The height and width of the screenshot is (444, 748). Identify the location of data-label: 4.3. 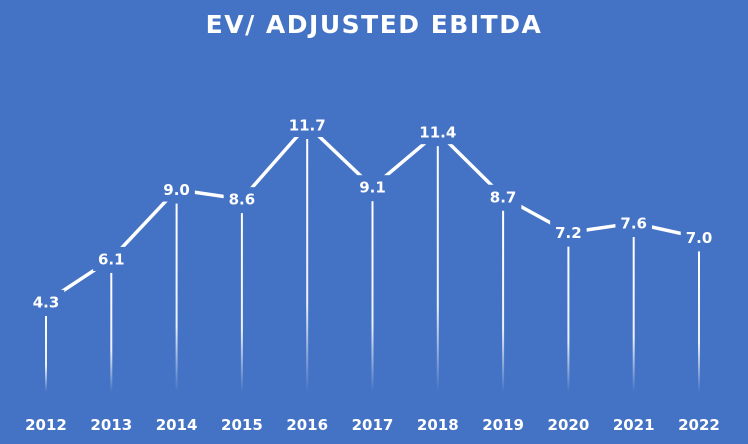
(46, 303).